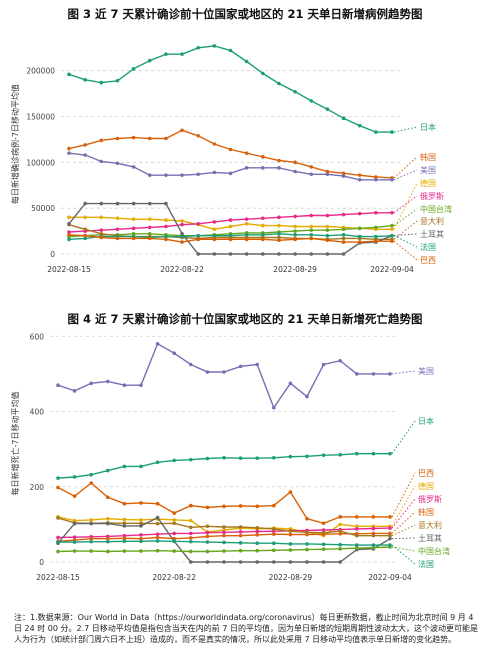 This screenshot has width=490, height=663. What do you see at coordinates (230, 154) in the screenshot?
I see `series-韩国` at bounding box center [230, 154].